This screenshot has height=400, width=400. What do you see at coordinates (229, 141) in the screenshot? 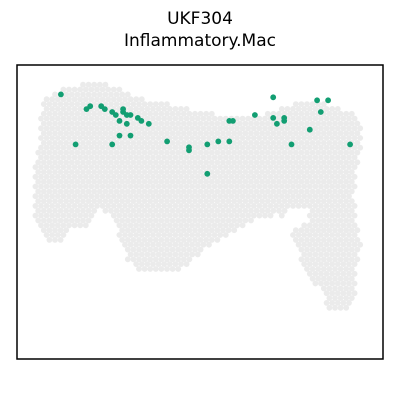
I see `highlight-spot` at bounding box center [229, 141].